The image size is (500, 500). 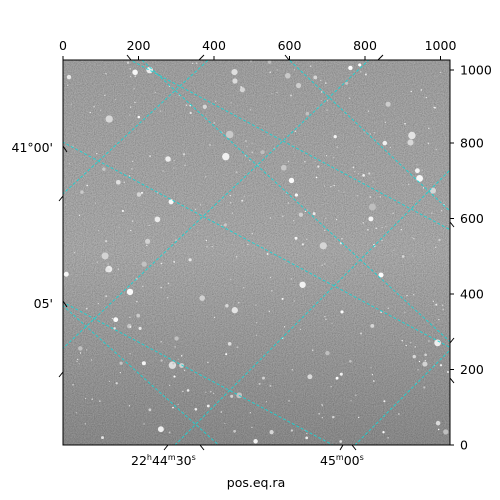 What do you see at coordinates (63, 45) in the screenshot?
I see `top-tick-label: 0` at bounding box center [63, 45].